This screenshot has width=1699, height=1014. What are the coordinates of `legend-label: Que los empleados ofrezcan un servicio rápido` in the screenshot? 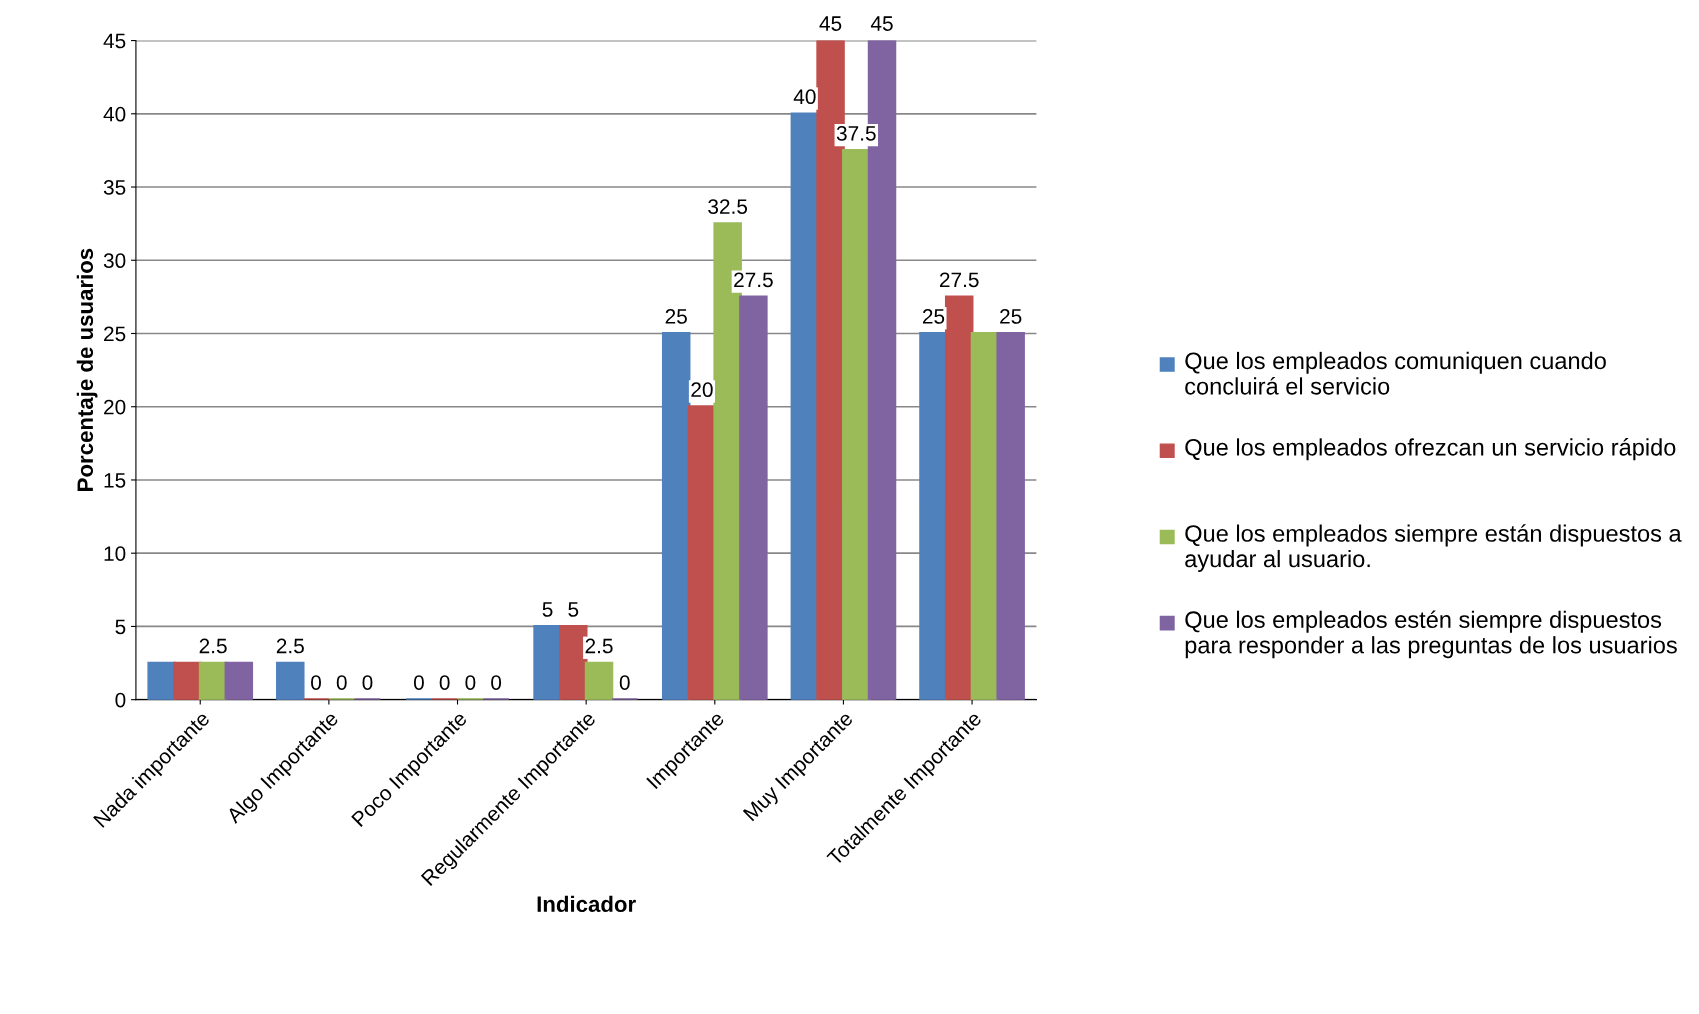 It's located at (1430, 449).